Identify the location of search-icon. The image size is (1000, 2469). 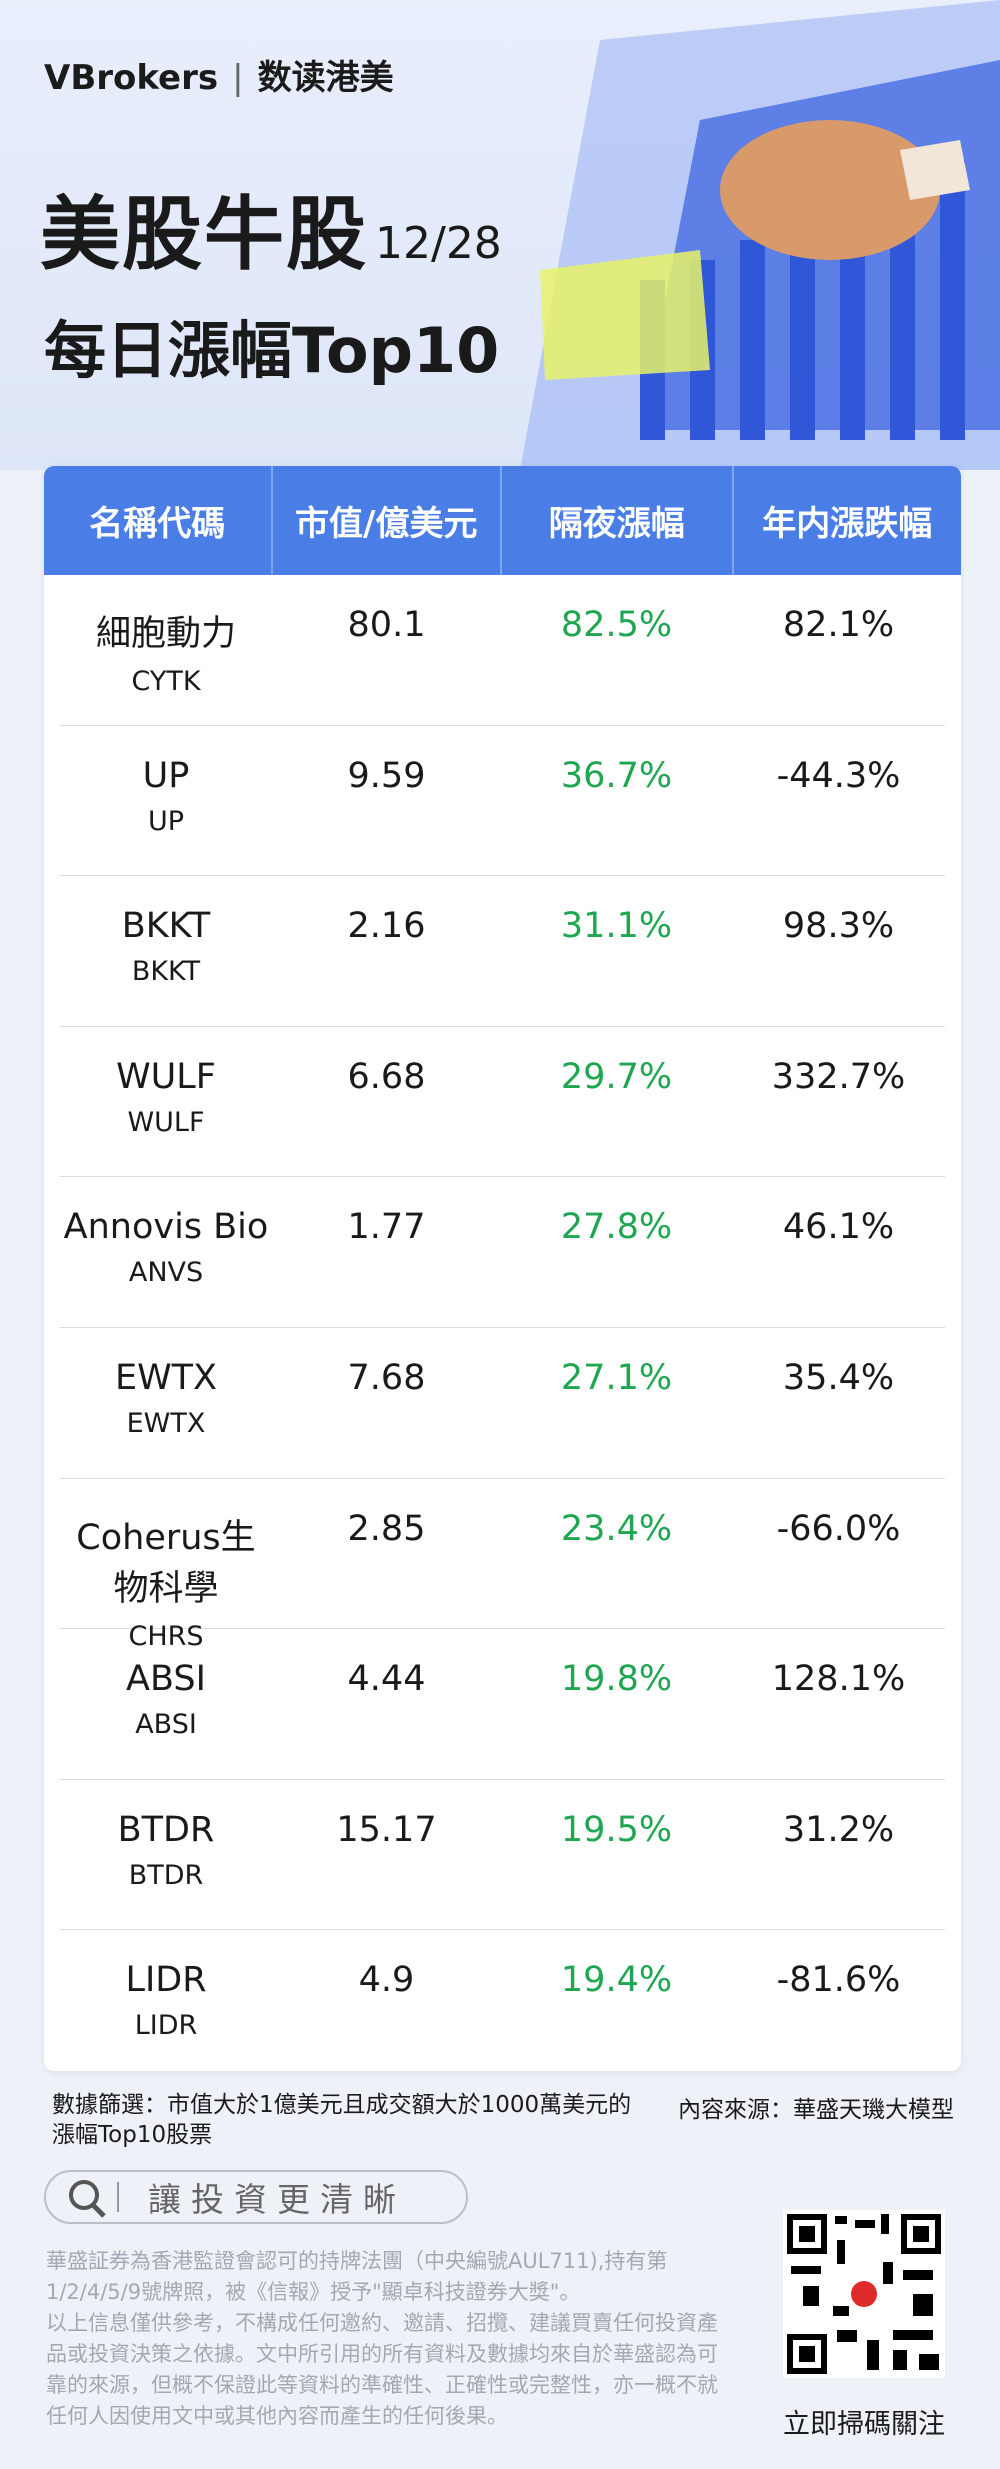
(94, 2199).